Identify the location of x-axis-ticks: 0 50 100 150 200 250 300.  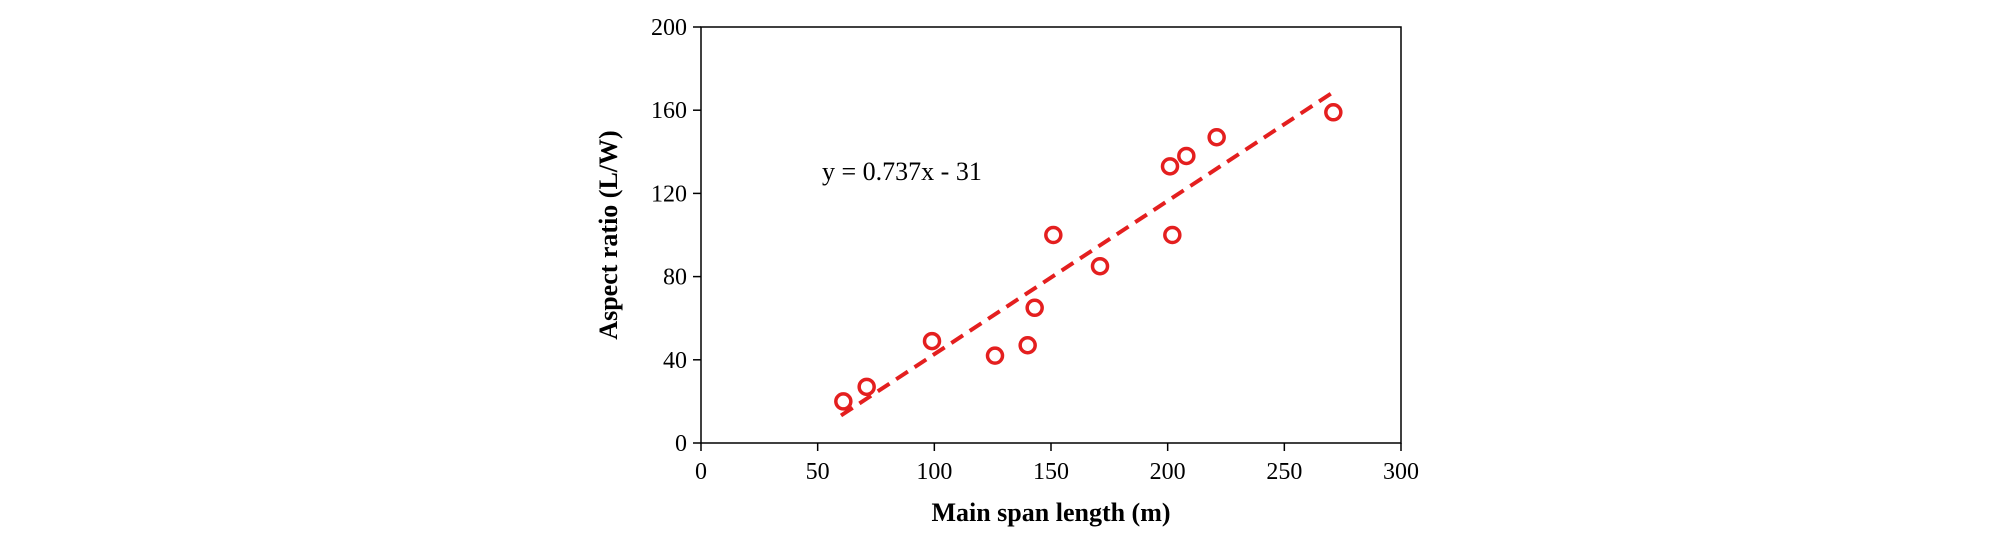
(1057, 464).